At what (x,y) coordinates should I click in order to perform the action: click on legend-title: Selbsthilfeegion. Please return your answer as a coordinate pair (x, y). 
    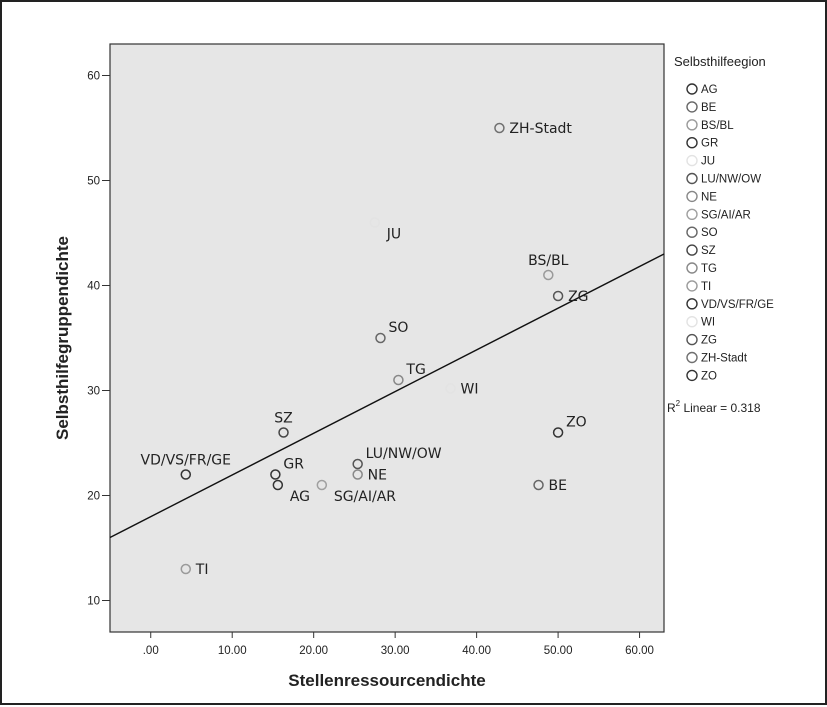
    Looking at the image, I should click on (720, 61).